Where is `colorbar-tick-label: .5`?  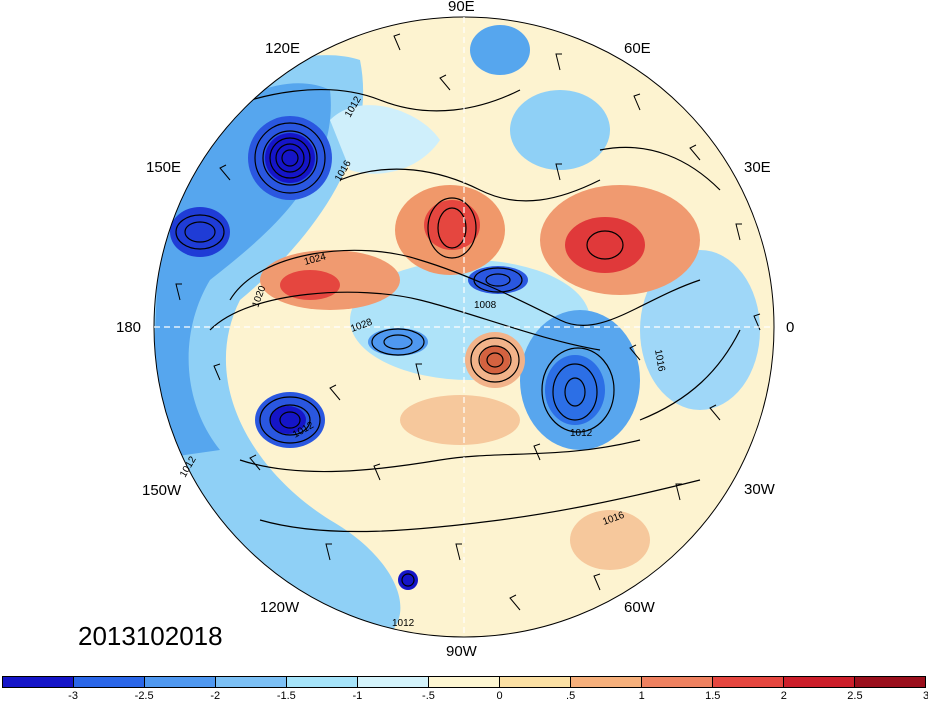
colorbar-tick-label: .5 is located at coordinates (571, 696).